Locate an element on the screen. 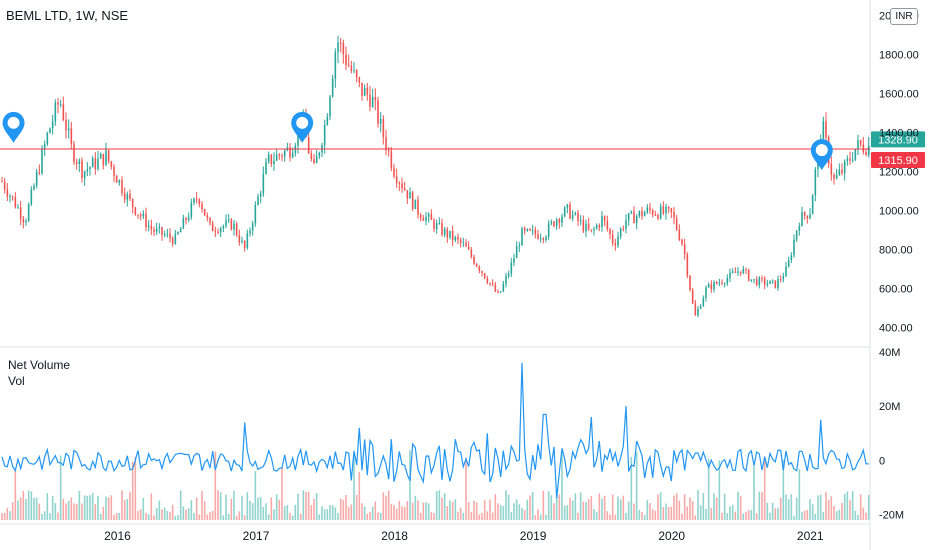 The height and width of the screenshot is (550, 932). time-tick-label: 2020 is located at coordinates (671, 536).